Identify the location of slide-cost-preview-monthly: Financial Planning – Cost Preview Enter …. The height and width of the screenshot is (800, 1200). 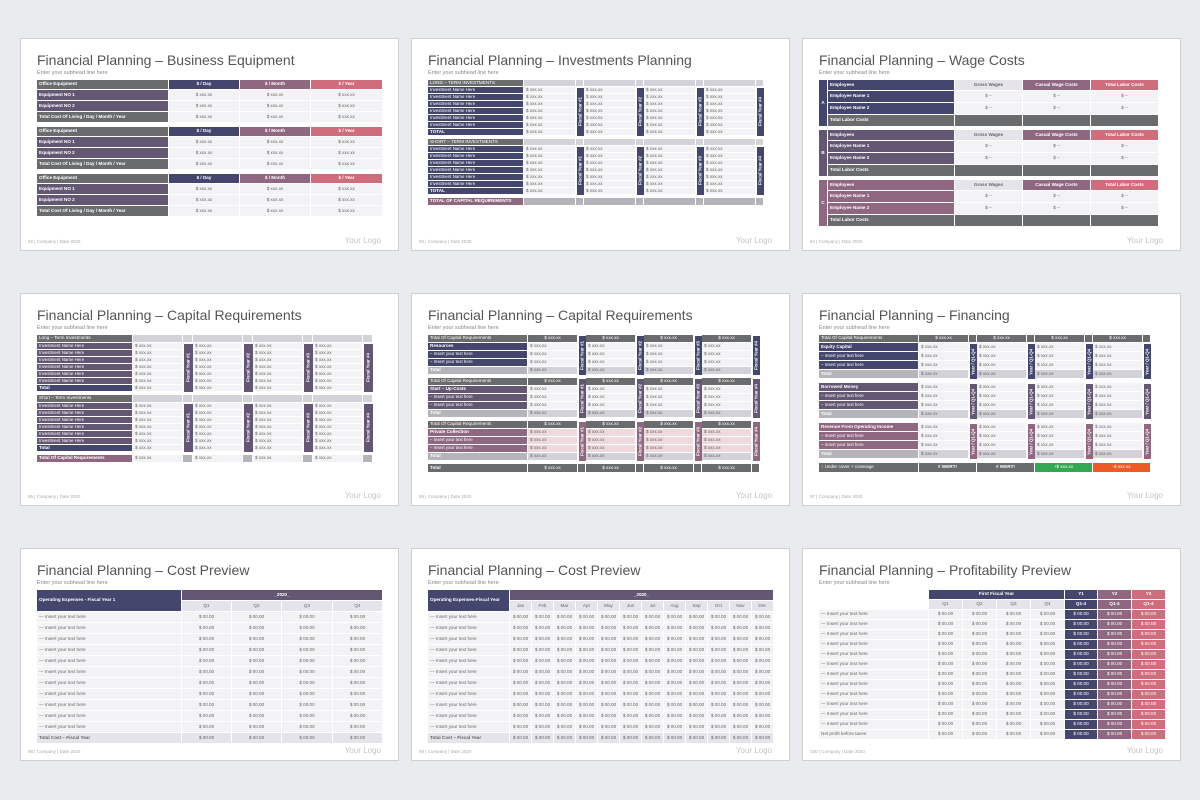
(600, 654).